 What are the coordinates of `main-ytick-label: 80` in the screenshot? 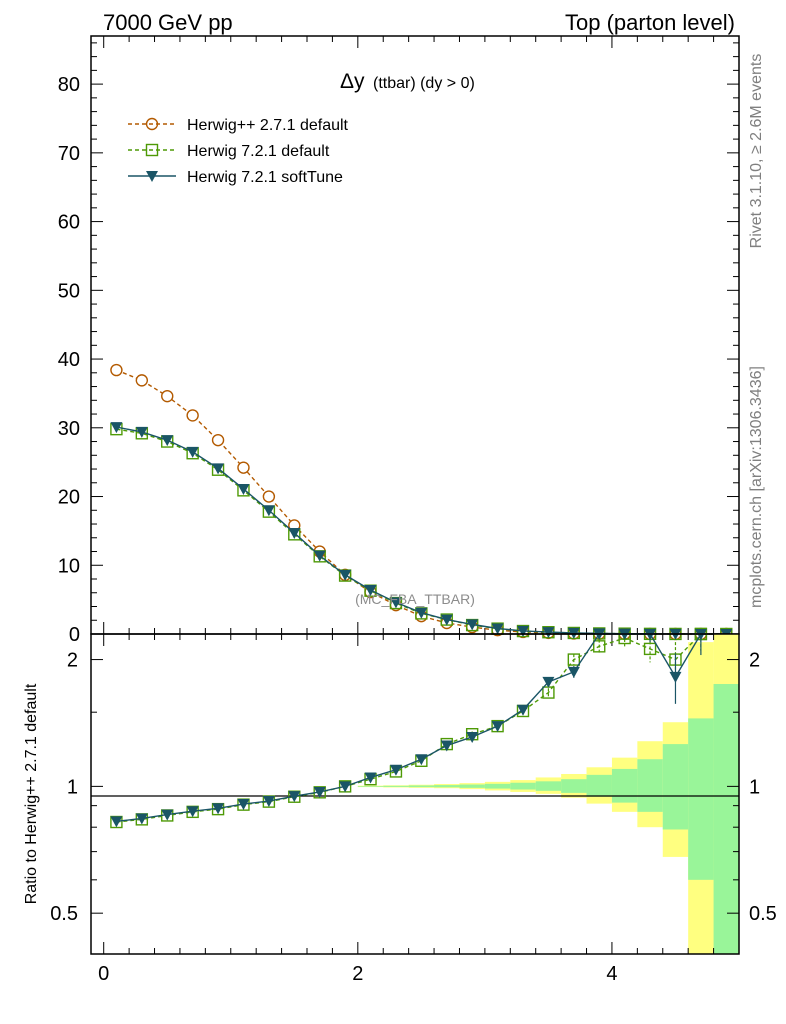 It's located at (69, 85).